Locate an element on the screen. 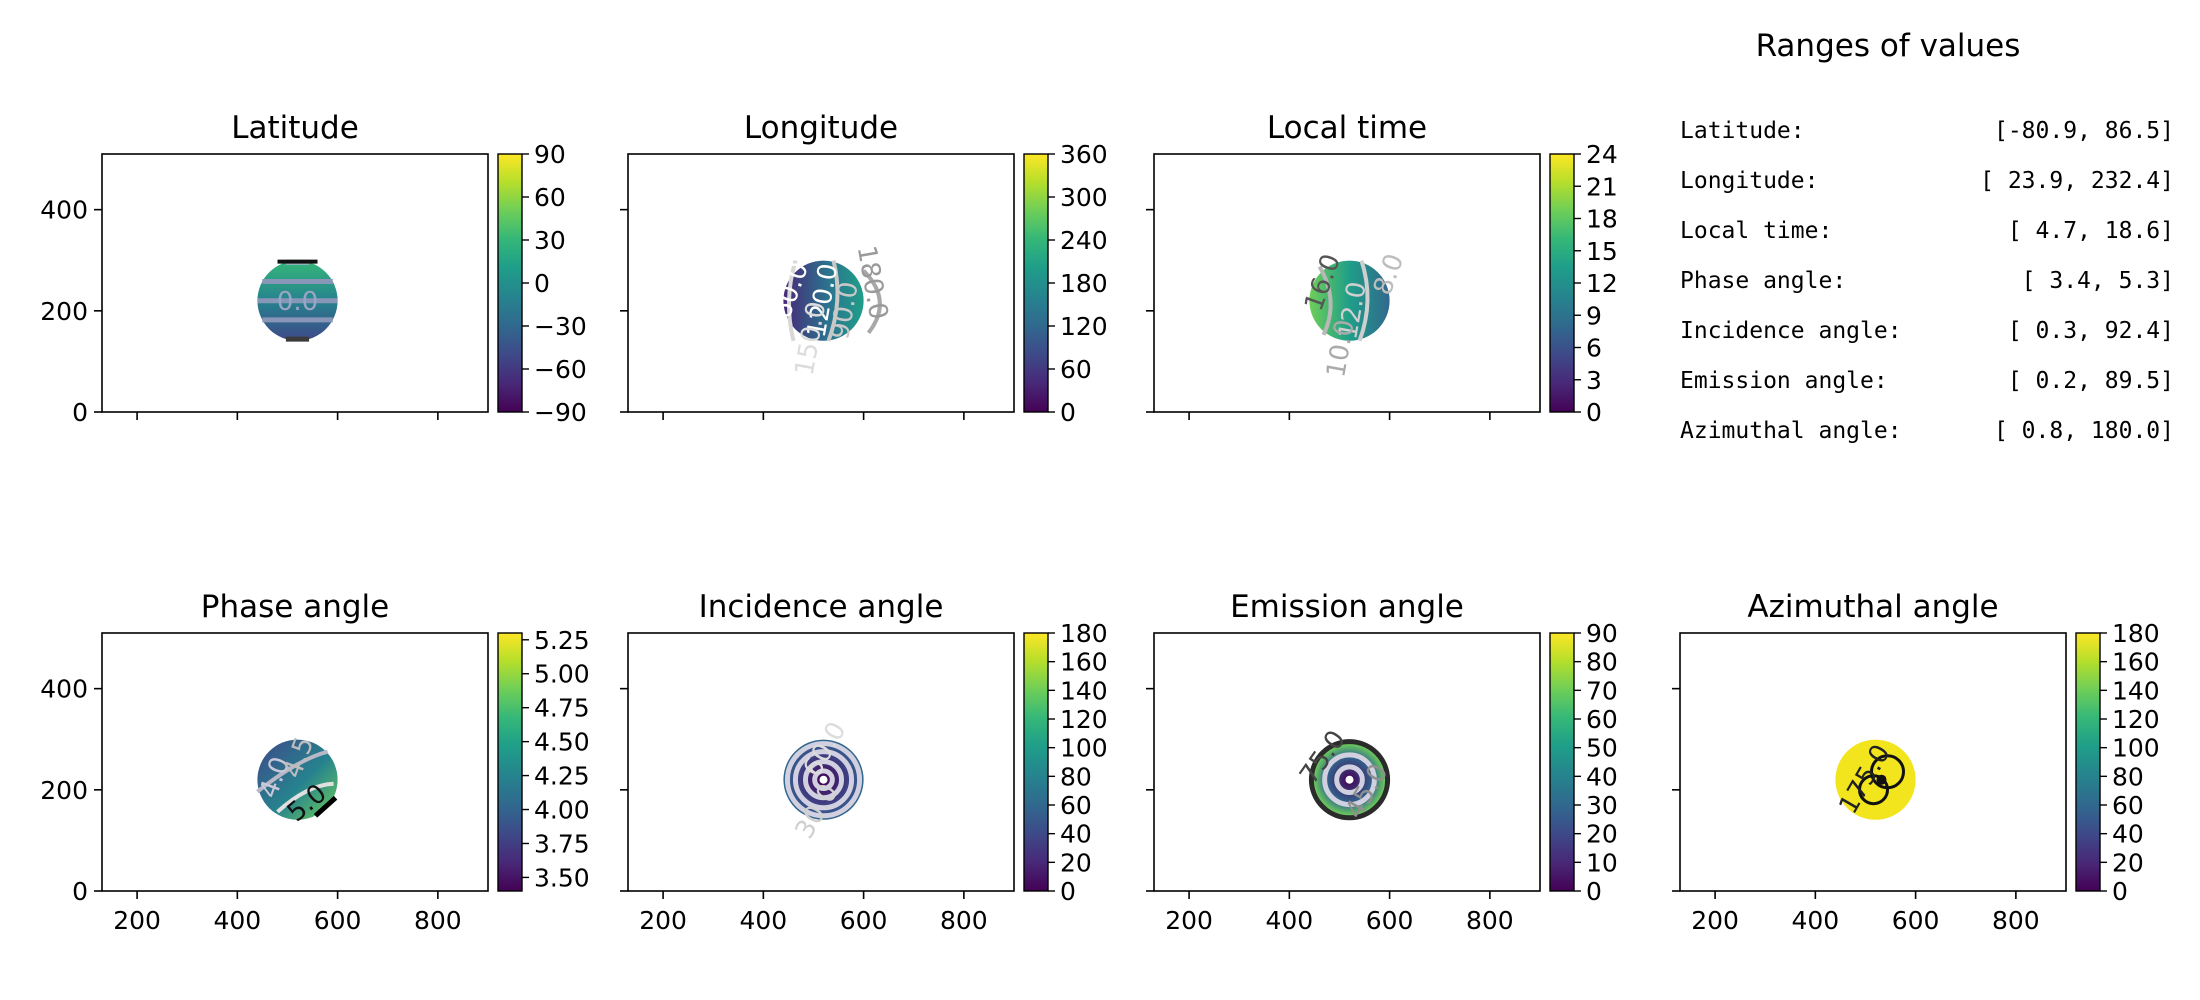 Image resolution: width=2200 pixels, height=1000 pixels. range-label: Incidence angle: is located at coordinates (1791, 331).